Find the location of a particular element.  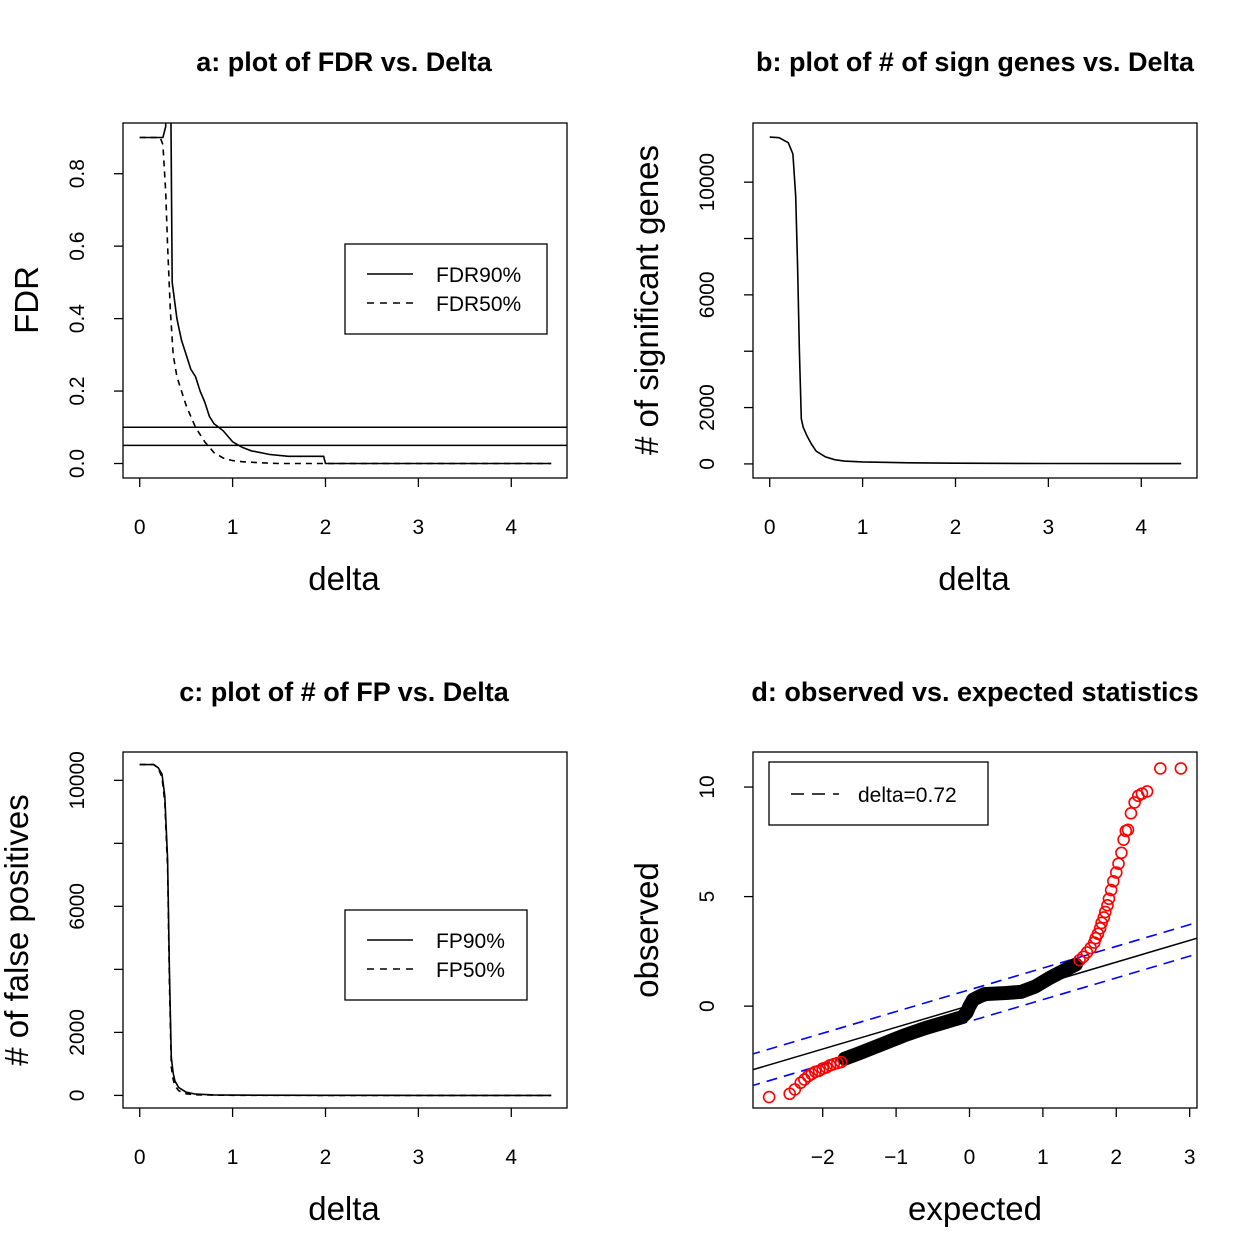

panel-a-xtick-label: 0 is located at coordinates (140, 527).